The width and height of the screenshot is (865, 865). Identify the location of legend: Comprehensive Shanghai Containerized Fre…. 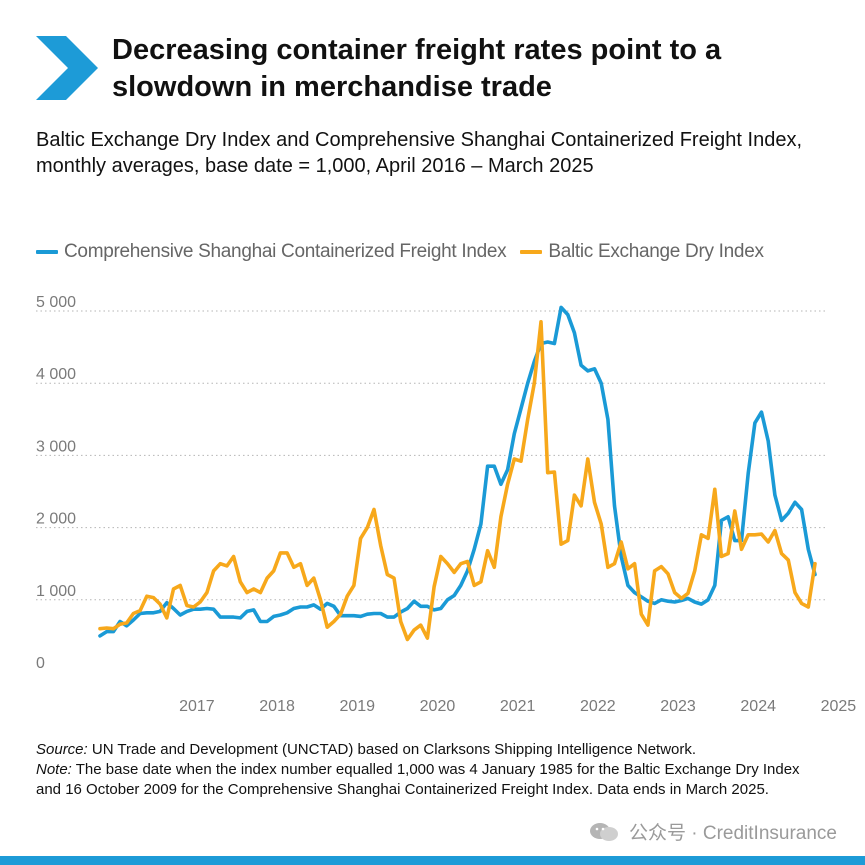
(407, 252).